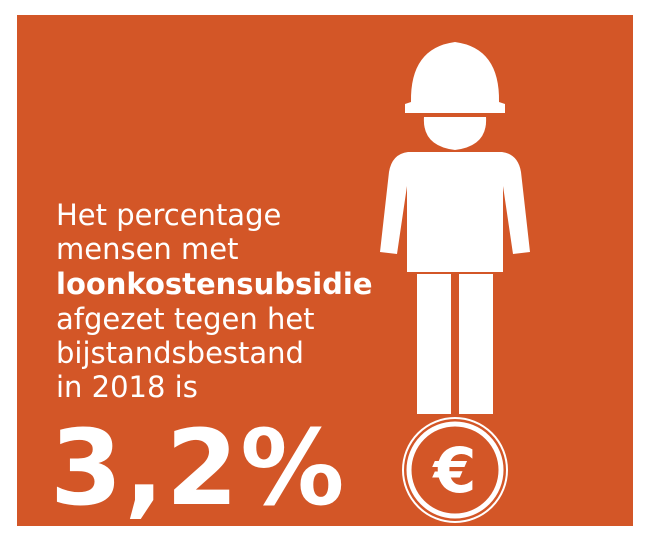  I want to click on text-line: loonkostensubsidie, so click(214, 284).